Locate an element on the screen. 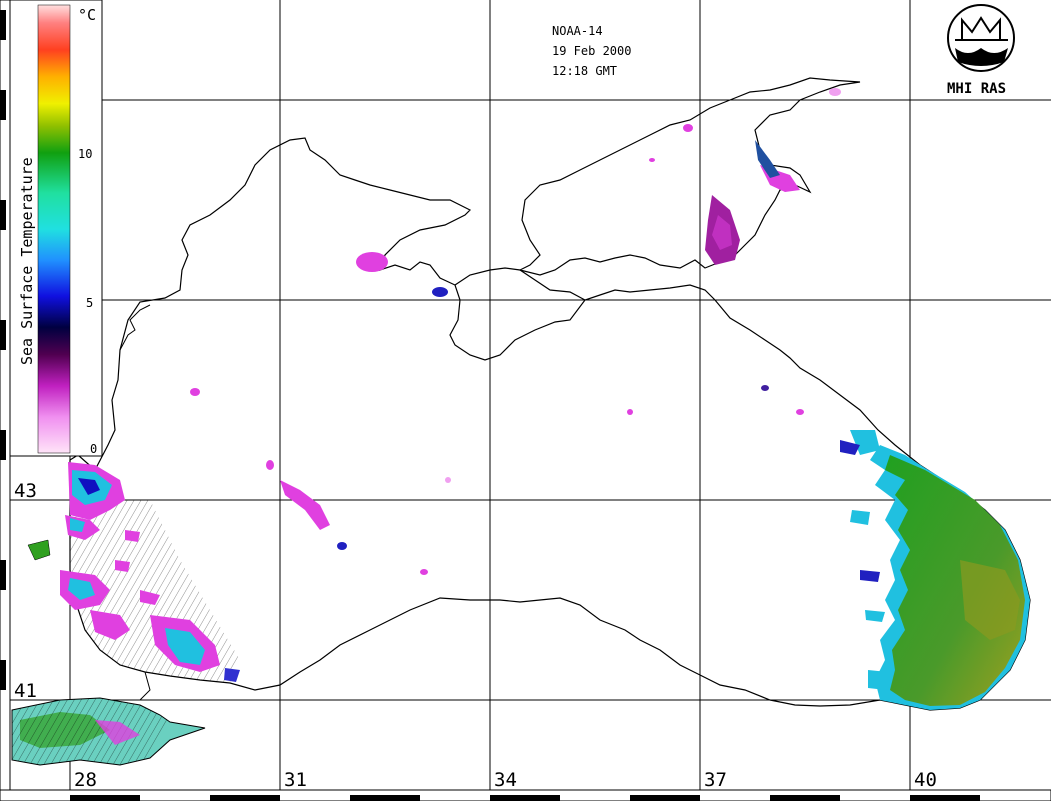  colorbar-unit: °C is located at coordinates (87, 15).